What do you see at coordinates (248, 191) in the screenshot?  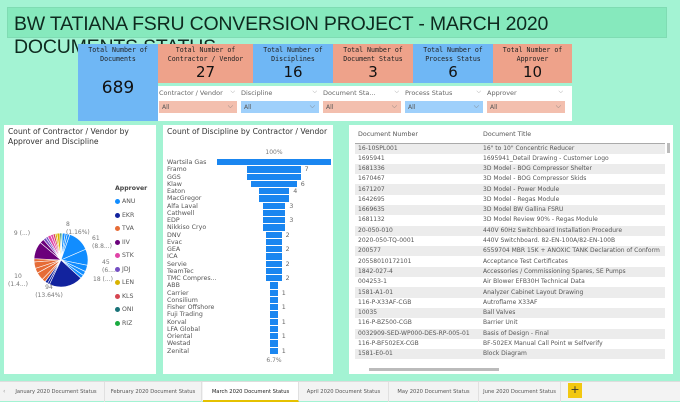 I see `funnel-row: Eaton 4` at bounding box center [248, 191].